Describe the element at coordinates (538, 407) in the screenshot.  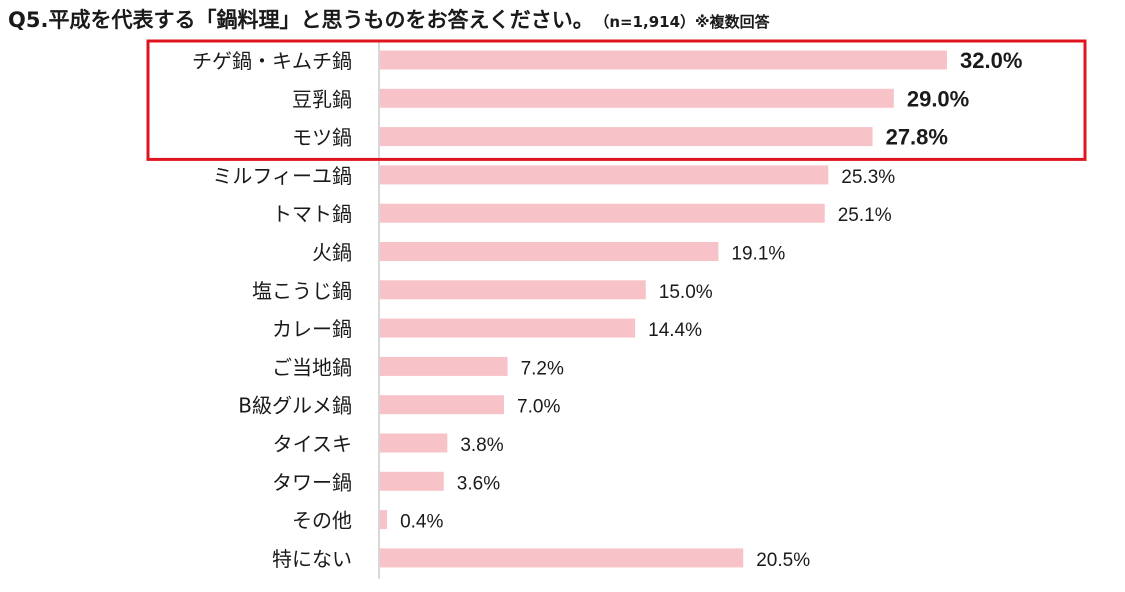
I see `value-label: 7.0%` at that location.